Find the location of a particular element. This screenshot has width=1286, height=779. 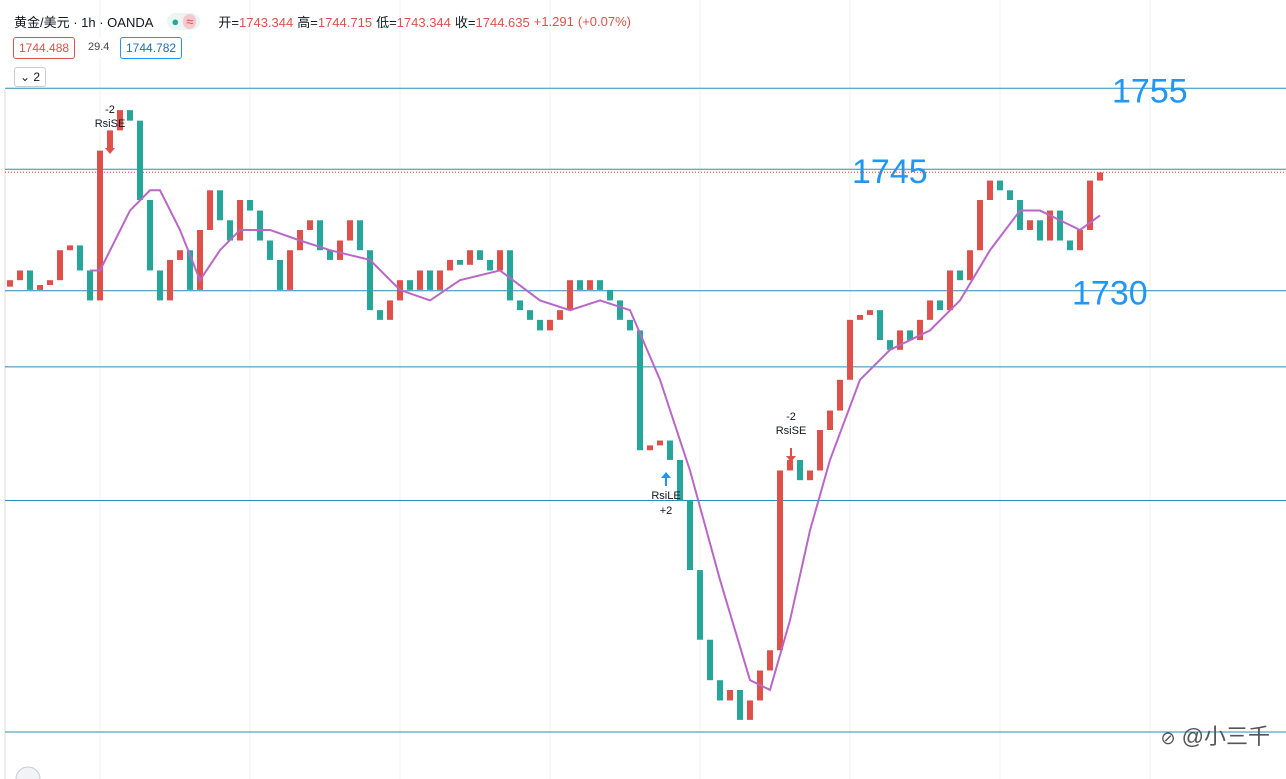

signal-text: +2 is located at coordinates (666, 511).